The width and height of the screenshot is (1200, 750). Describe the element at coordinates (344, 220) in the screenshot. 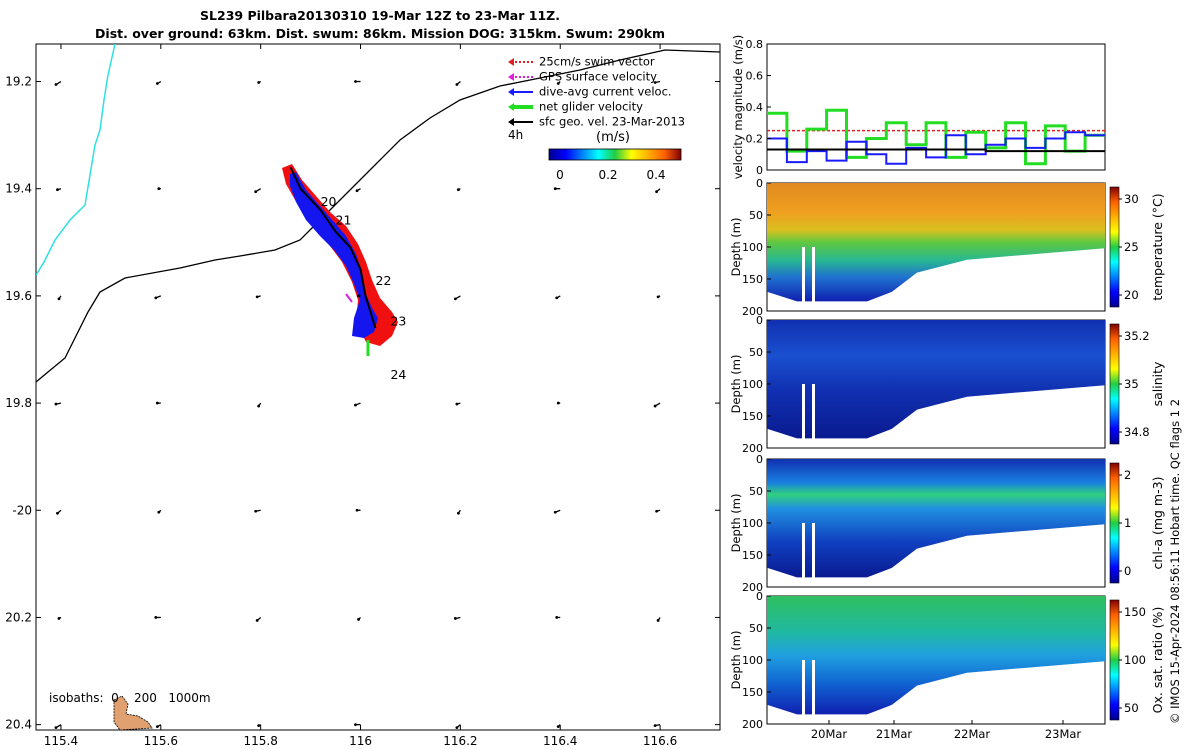

I see `day-label: 21` at that location.